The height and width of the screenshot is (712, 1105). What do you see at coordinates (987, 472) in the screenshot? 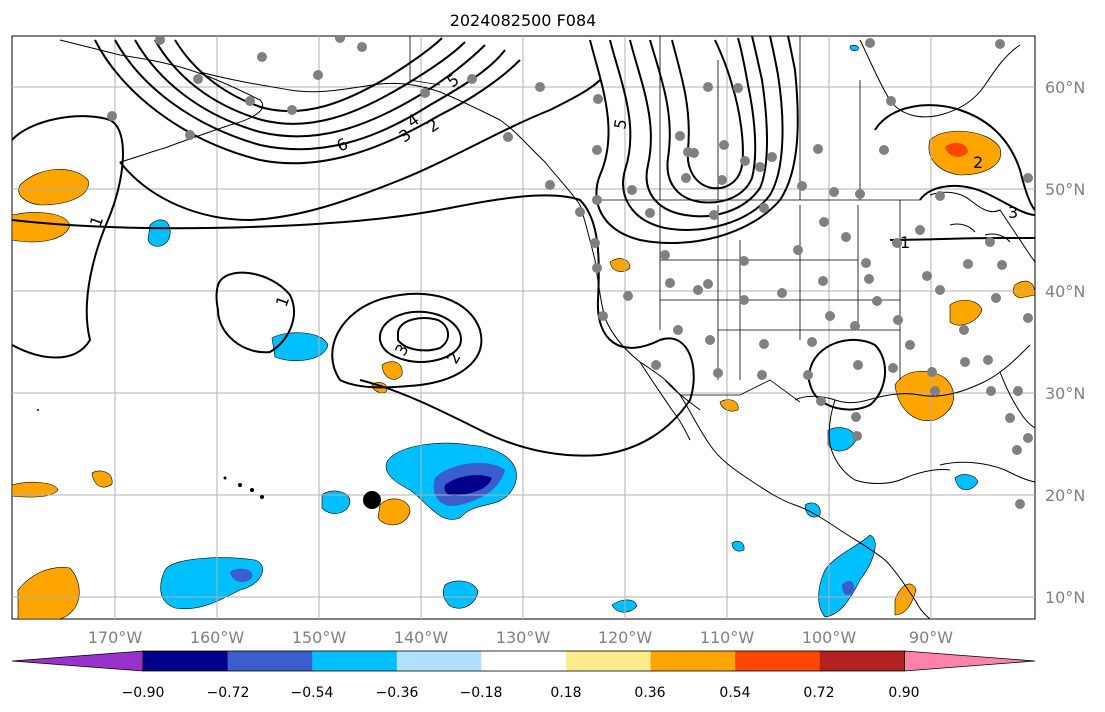
I see `cuba` at bounding box center [987, 472].